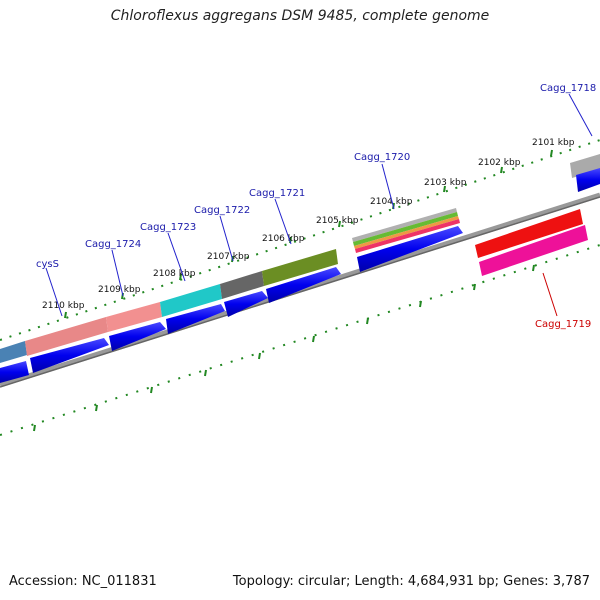  What do you see at coordinates (553, 143) in the screenshot?
I see `kbp-label: 2101 kbp` at bounding box center [553, 143].